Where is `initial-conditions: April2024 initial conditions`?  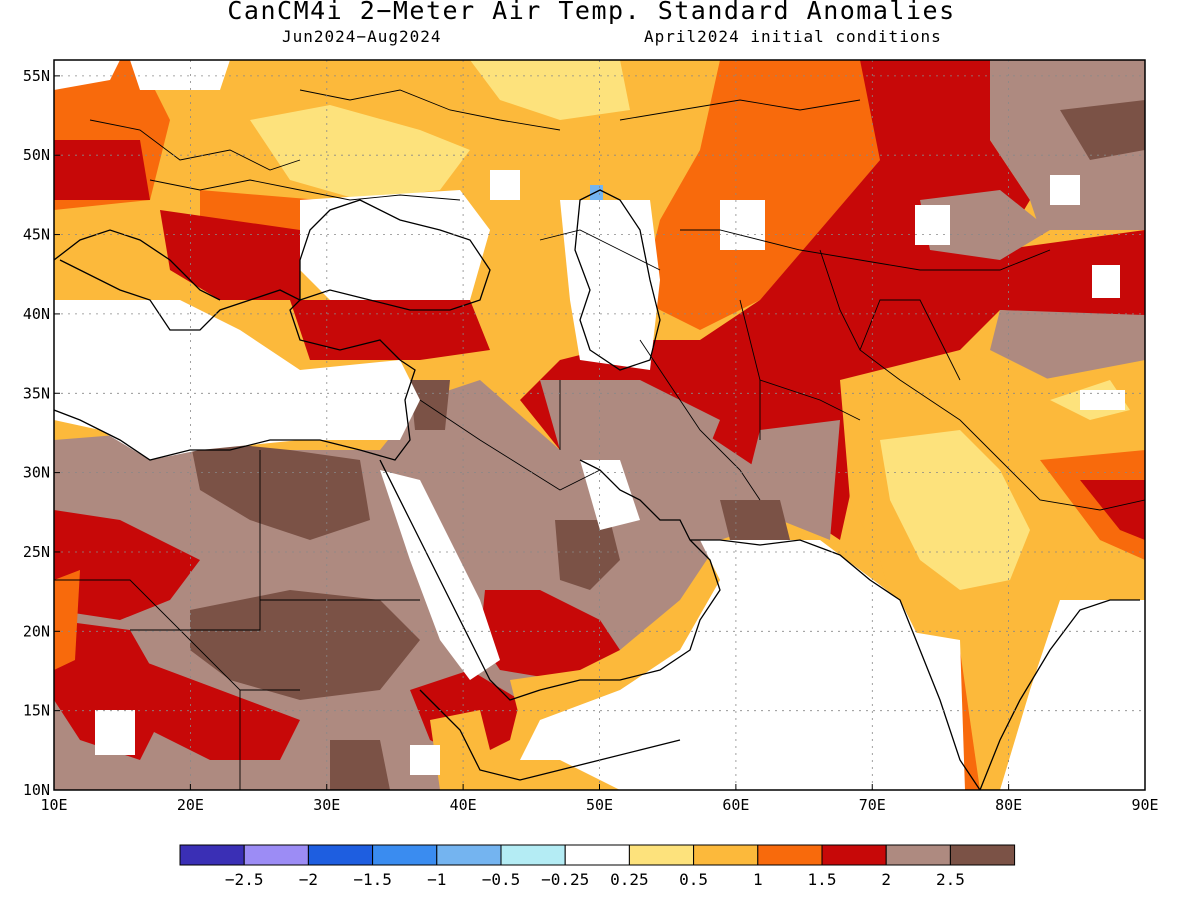 initial-conditions: April2024 initial conditions is located at coordinates (793, 36).